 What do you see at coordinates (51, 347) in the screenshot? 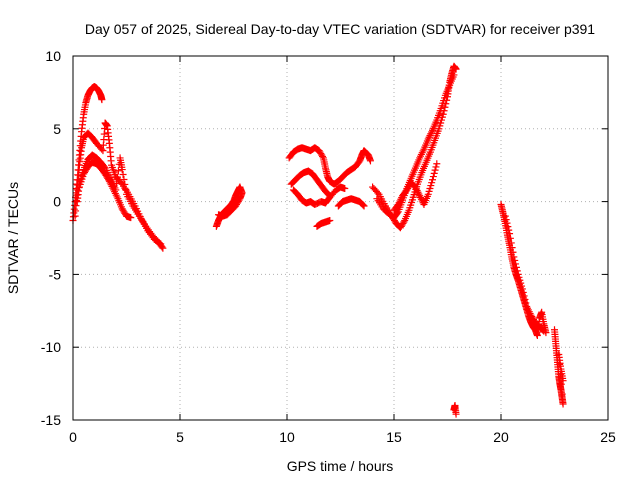
I see `y-tick-label: -10` at bounding box center [51, 347].